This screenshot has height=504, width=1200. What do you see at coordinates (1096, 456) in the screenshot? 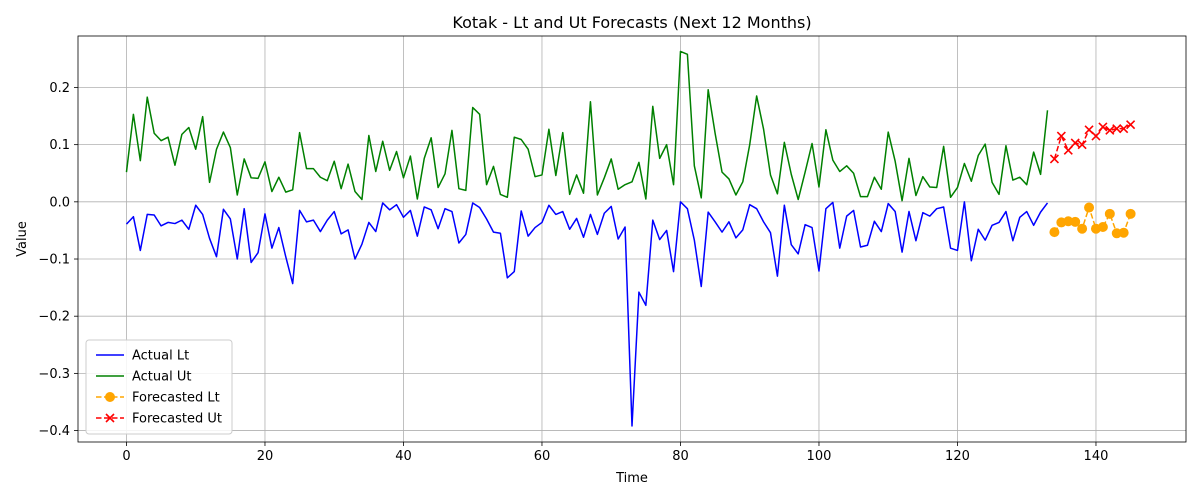
I see `x-tick-label: 140` at bounding box center [1096, 456].